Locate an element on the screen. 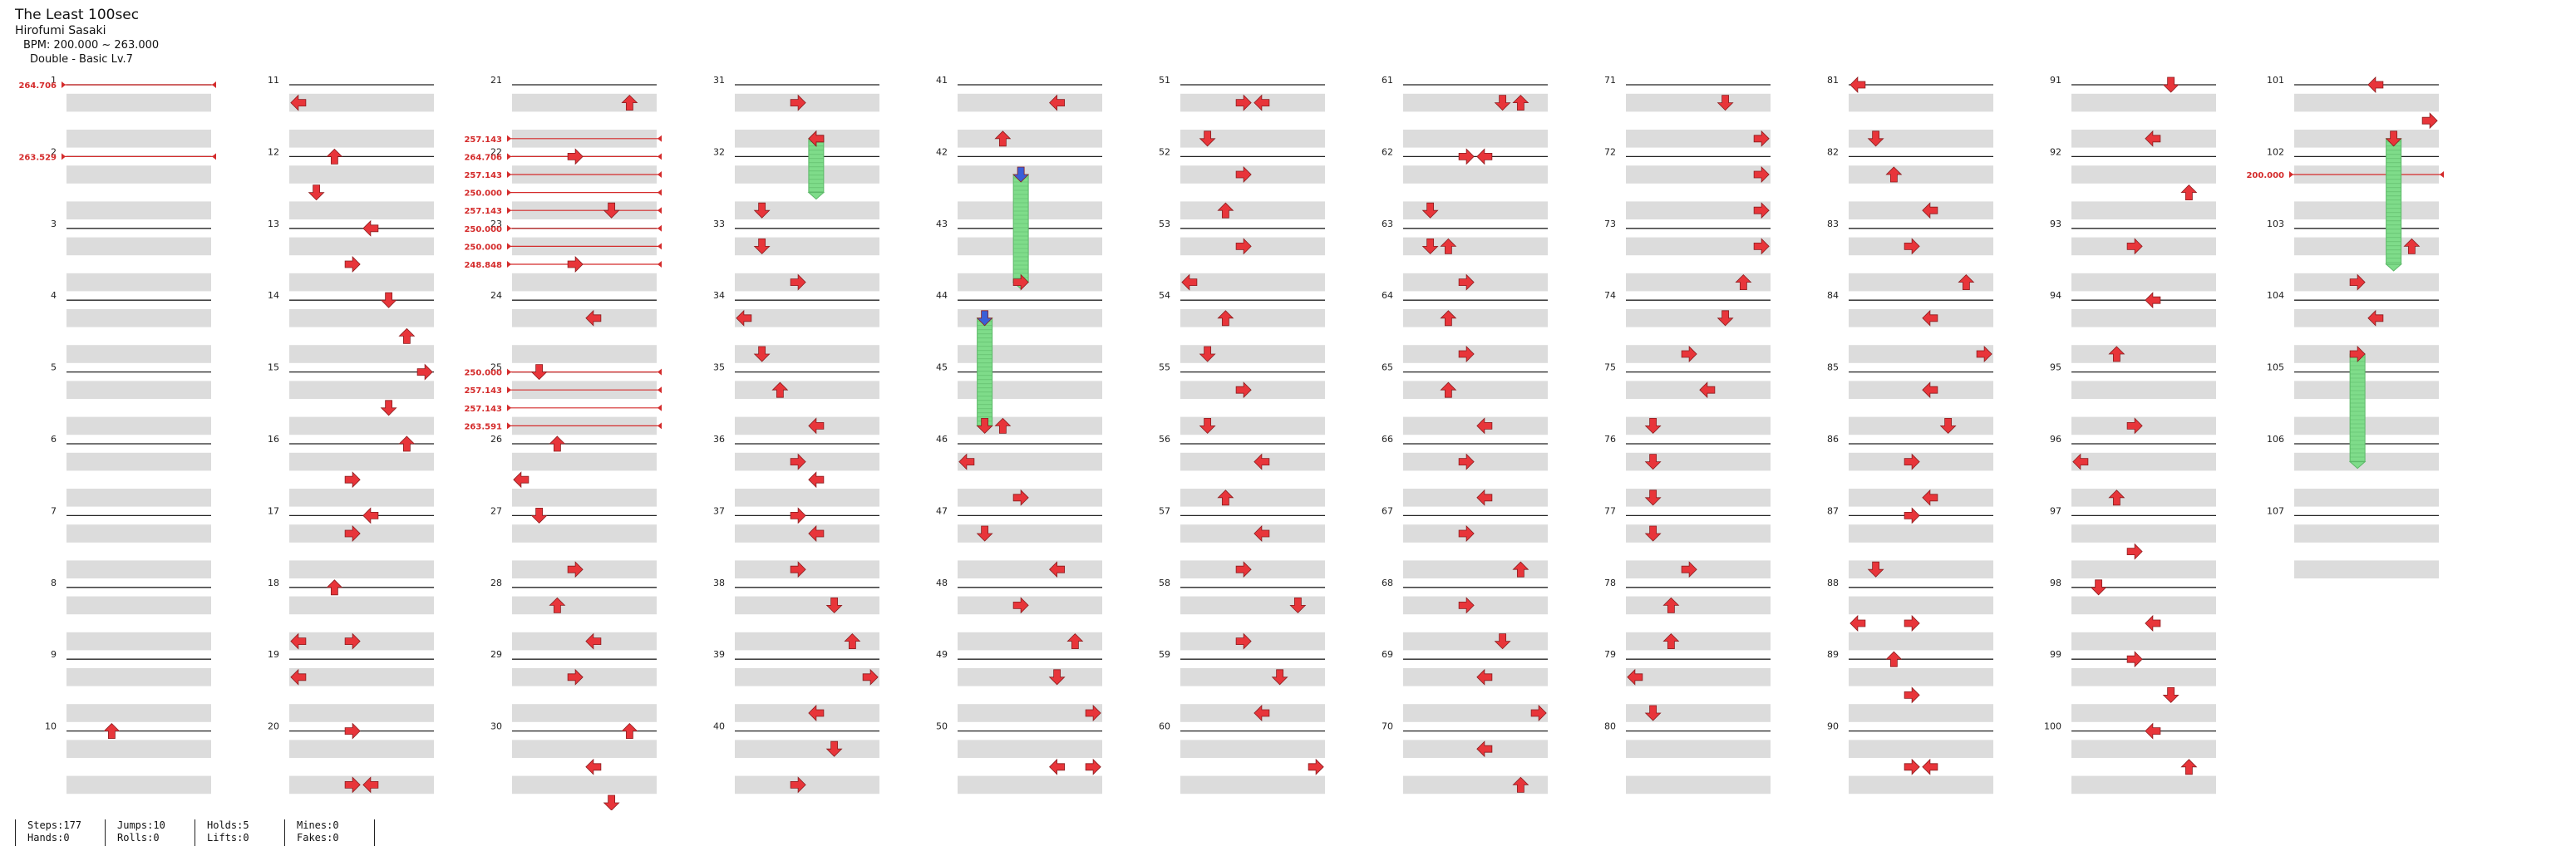 Image resolution: width=2576 pixels, height=851 pixels. measure-number: 27 is located at coordinates (496, 510).